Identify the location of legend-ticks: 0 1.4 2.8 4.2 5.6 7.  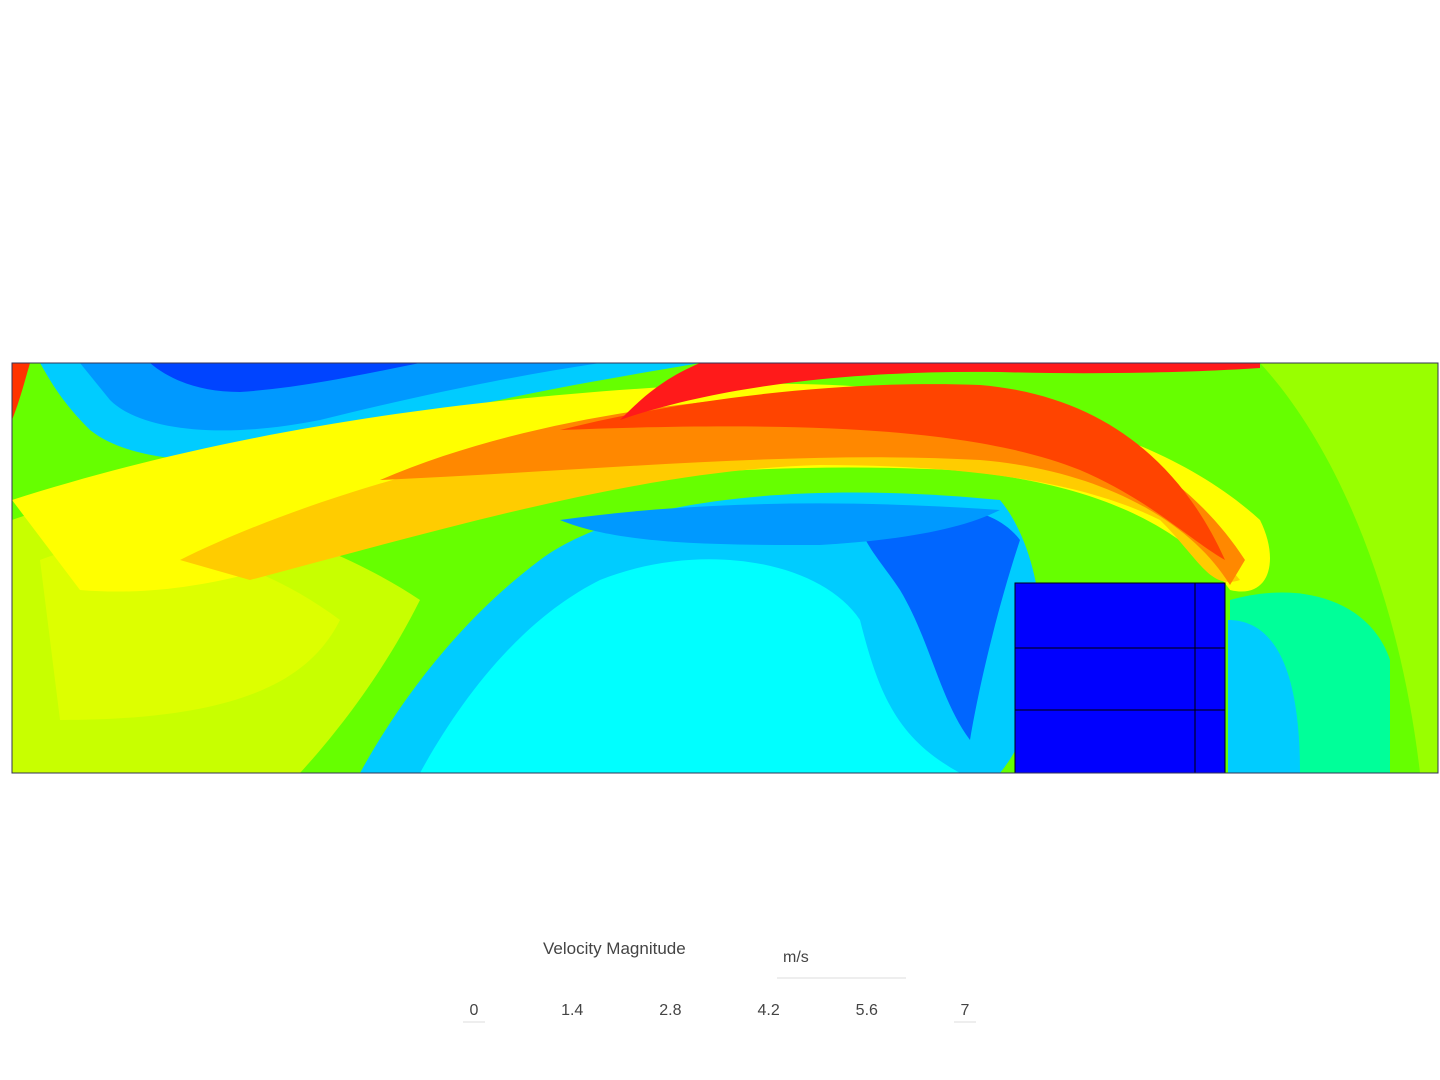
(719, 1012).